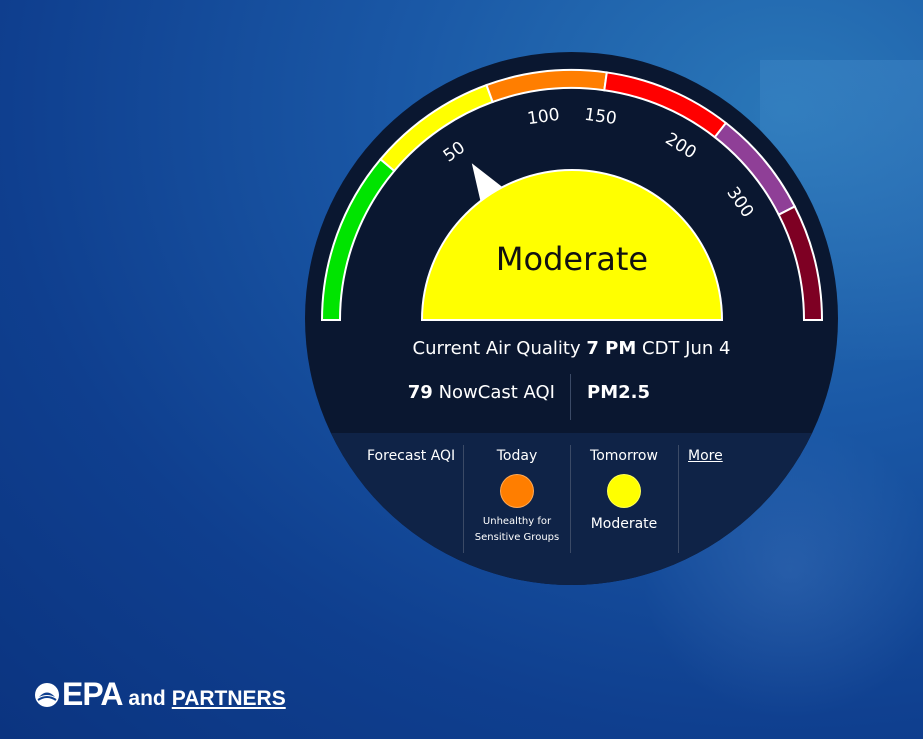 The image size is (923, 739). What do you see at coordinates (681, 146) in the screenshot?
I see `gauge-tick-label: 200` at bounding box center [681, 146].